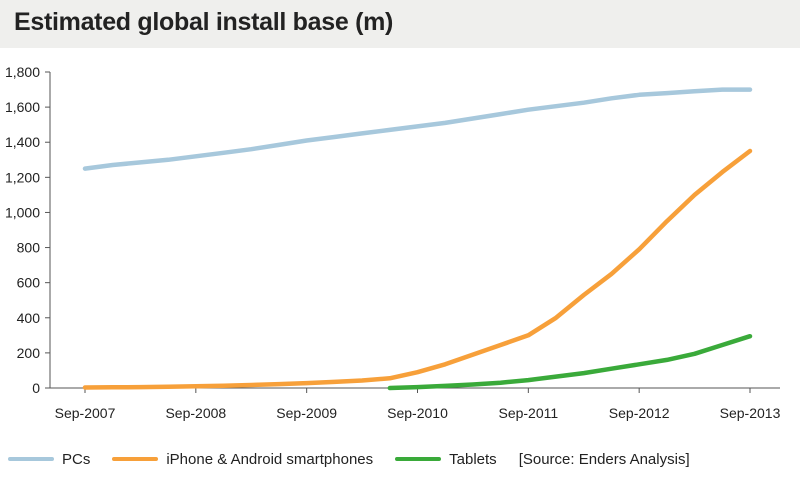 This screenshot has height=477, width=800. Describe the element at coordinates (76, 459) in the screenshot. I see `legend-label-pcs: PCs` at that location.